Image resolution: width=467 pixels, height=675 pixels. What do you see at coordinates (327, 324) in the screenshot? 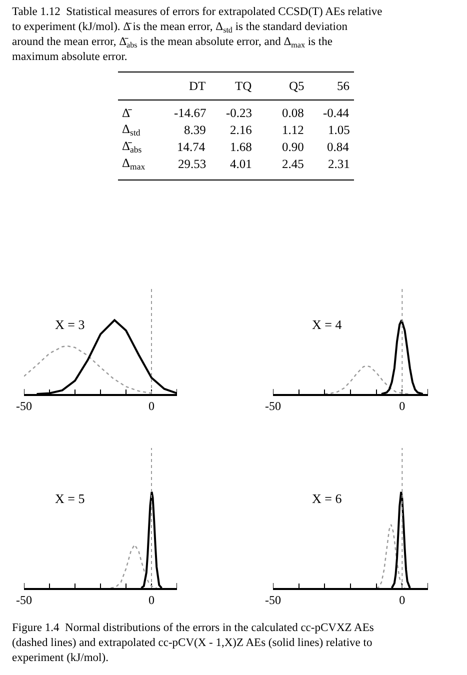
I see `chart-title: X = 4` at bounding box center [327, 324].